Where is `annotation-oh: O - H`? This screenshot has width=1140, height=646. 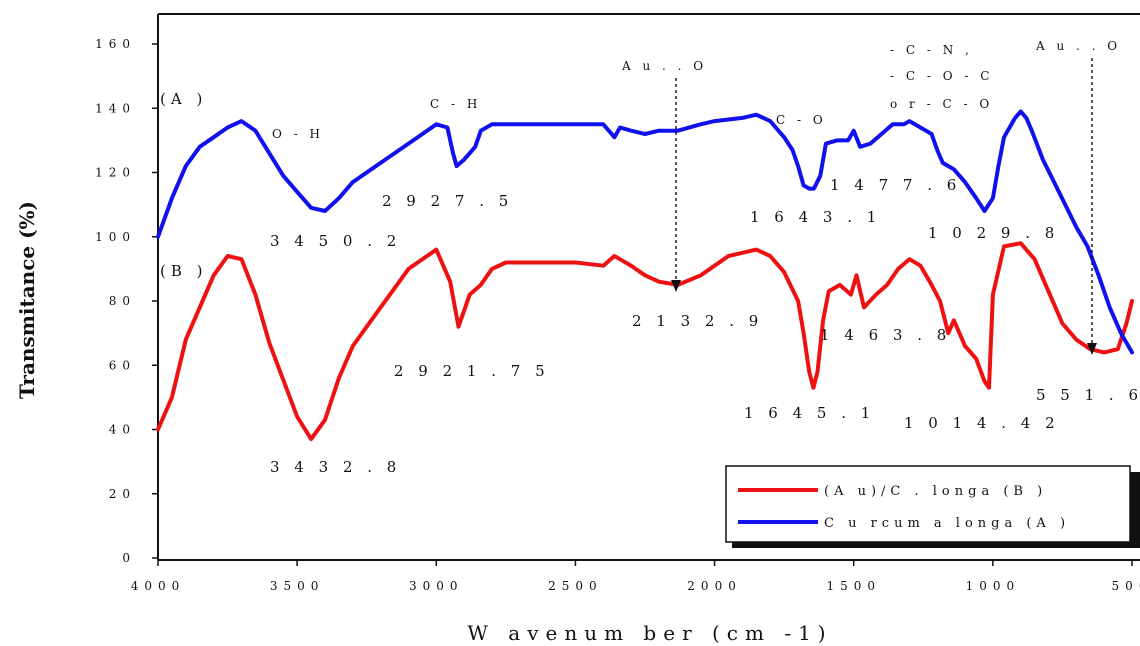
annotation-oh: O - H is located at coordinates (298, 134).